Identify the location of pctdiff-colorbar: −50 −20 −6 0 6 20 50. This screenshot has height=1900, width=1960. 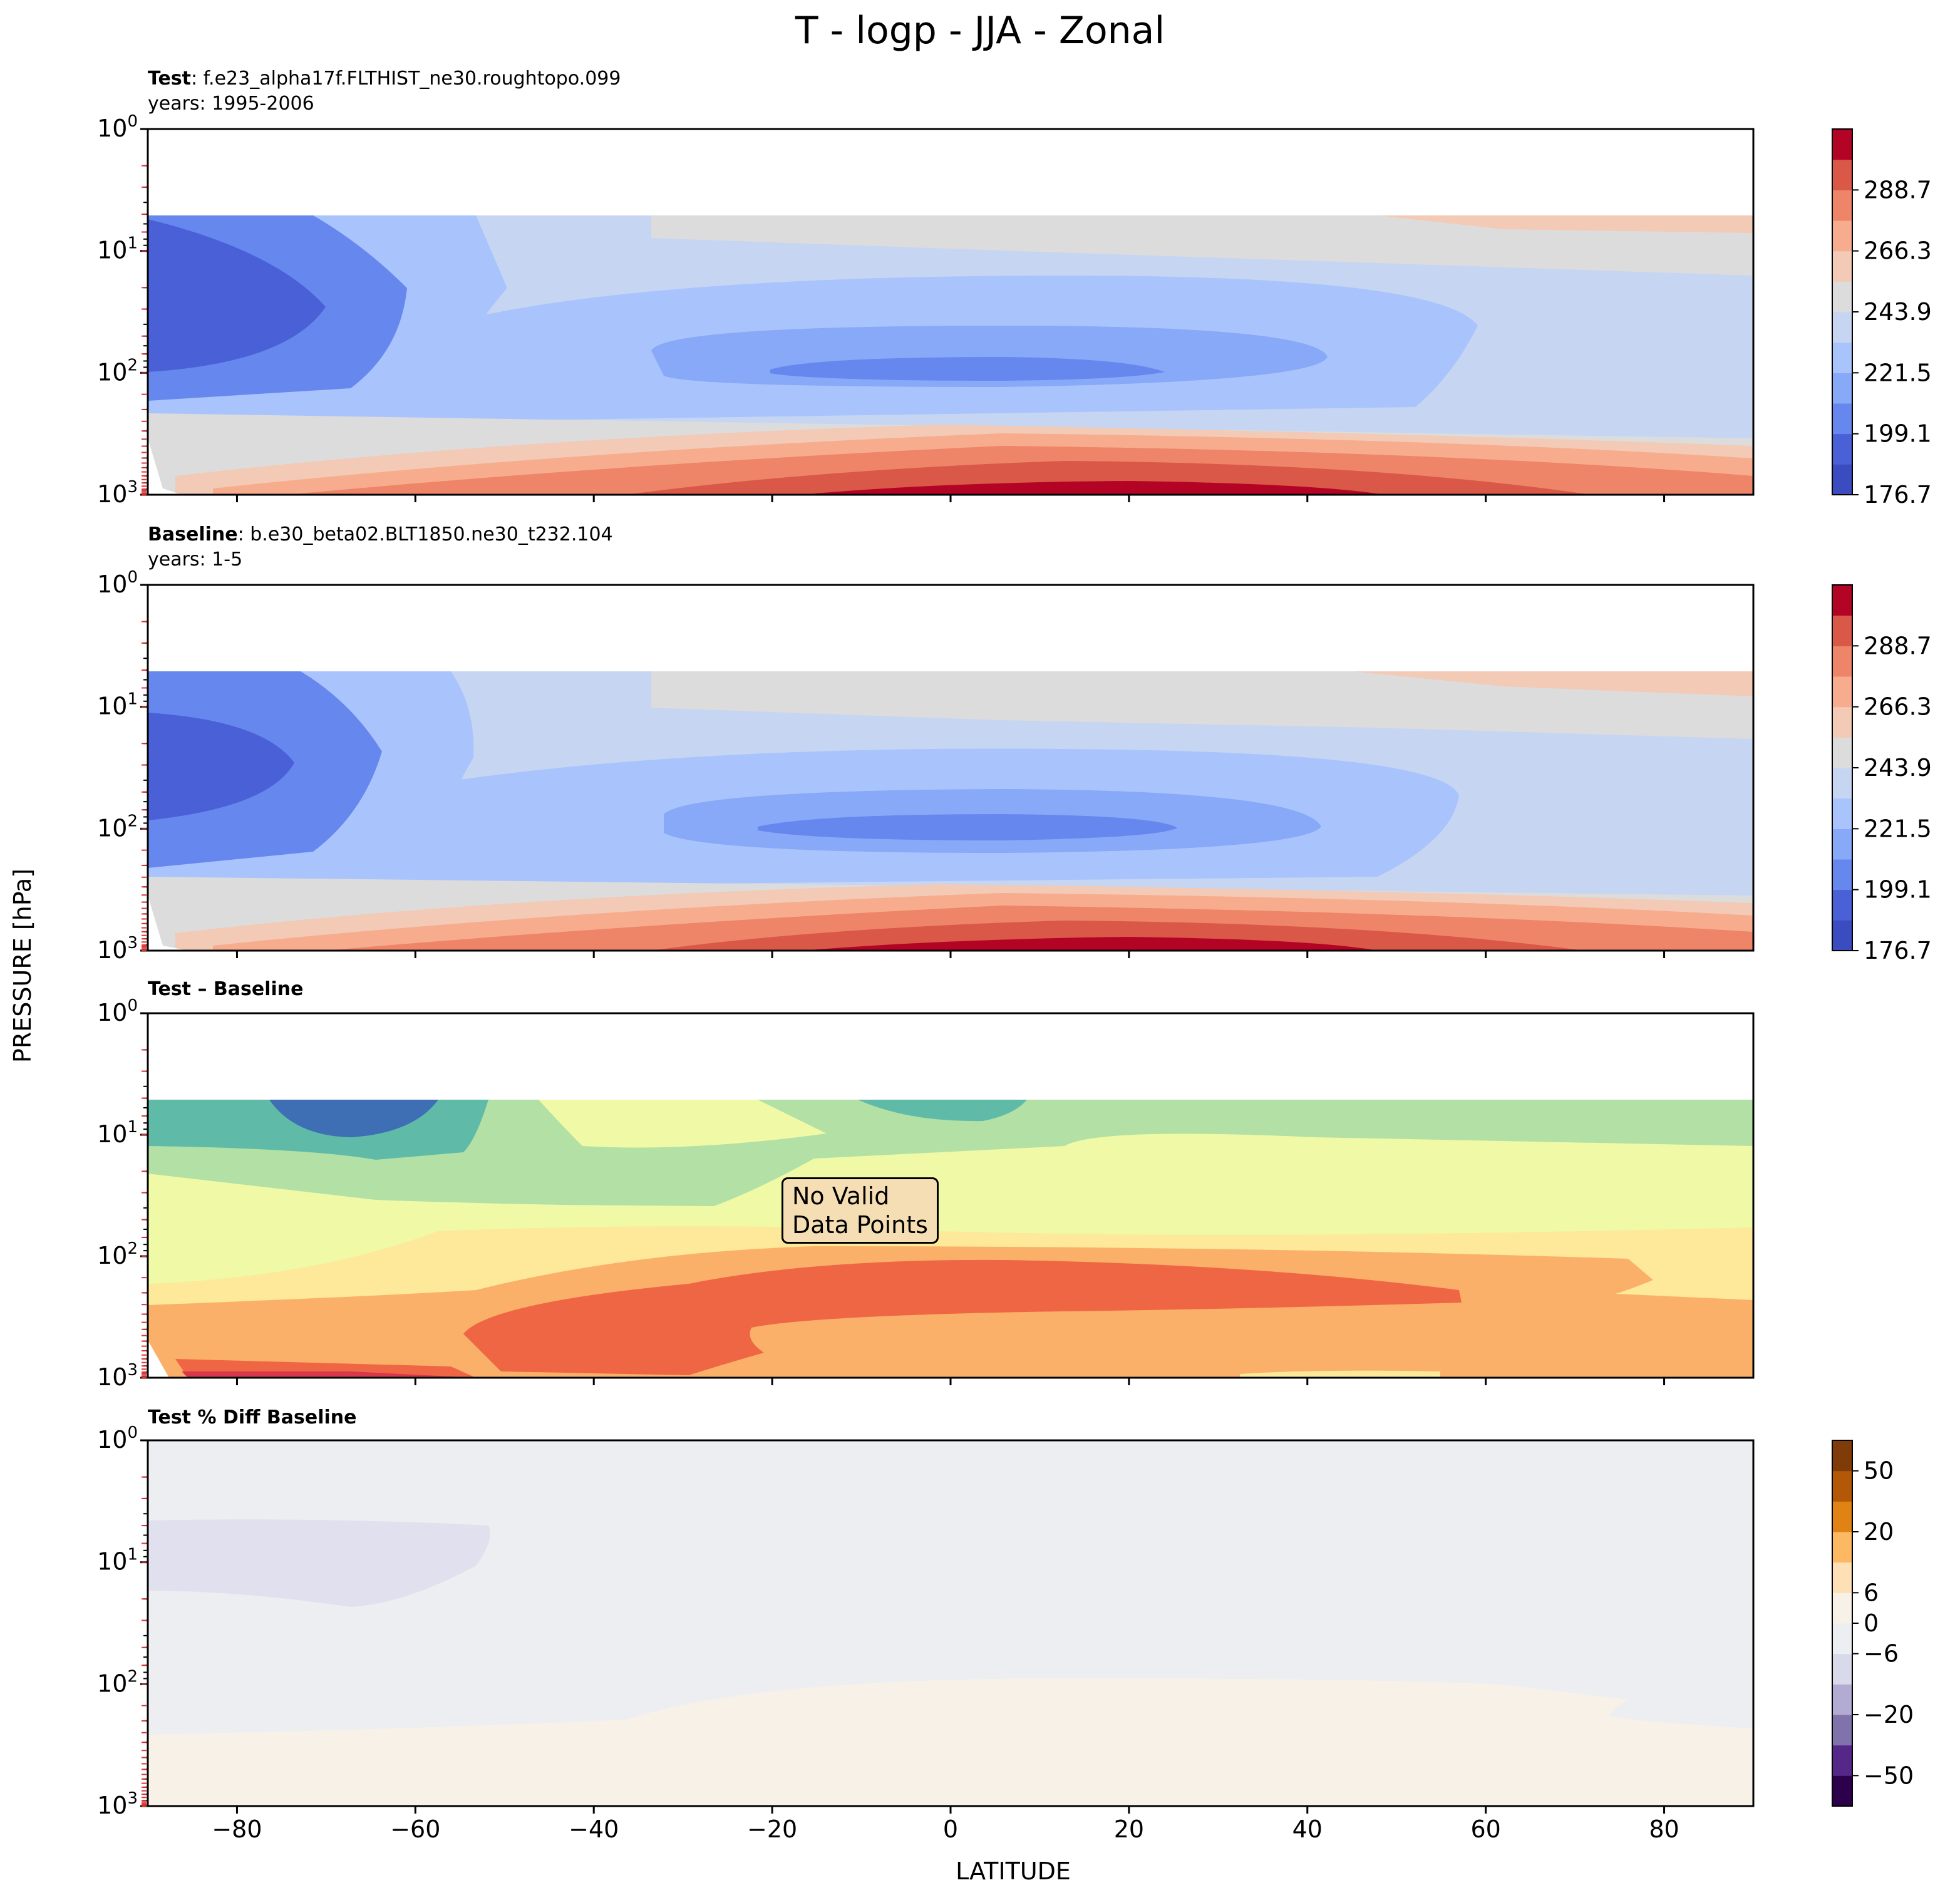
(1873, 1623).